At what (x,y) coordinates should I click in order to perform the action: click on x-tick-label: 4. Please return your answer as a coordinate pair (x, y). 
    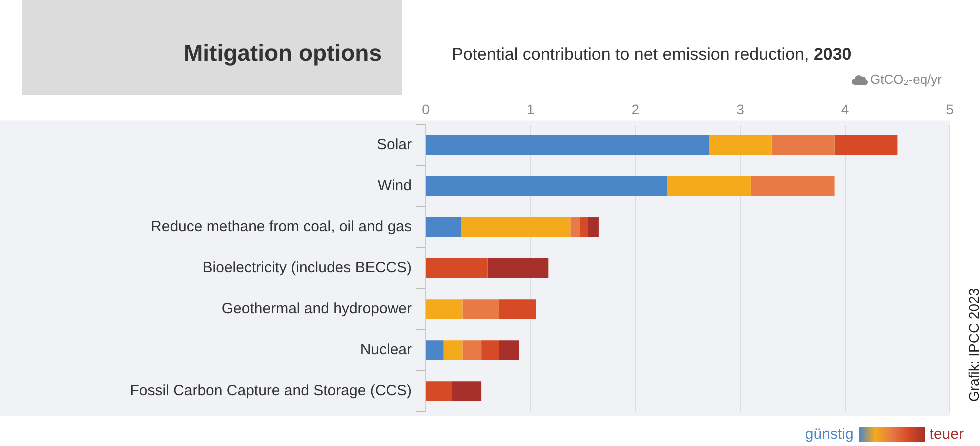
    Looking at the image, I should click on (845, 109).